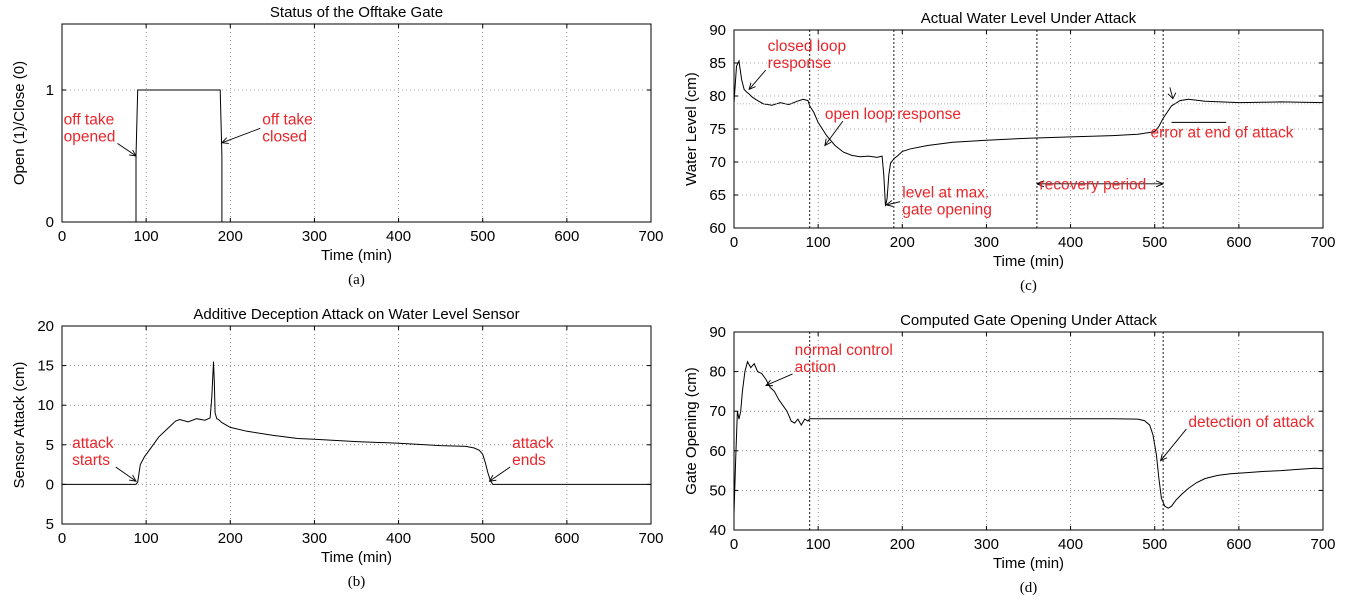  Describe the element at coordinates (691, 431) in the screenshot. I see `y-axis-label: Gate Opening (cm)` at that location.